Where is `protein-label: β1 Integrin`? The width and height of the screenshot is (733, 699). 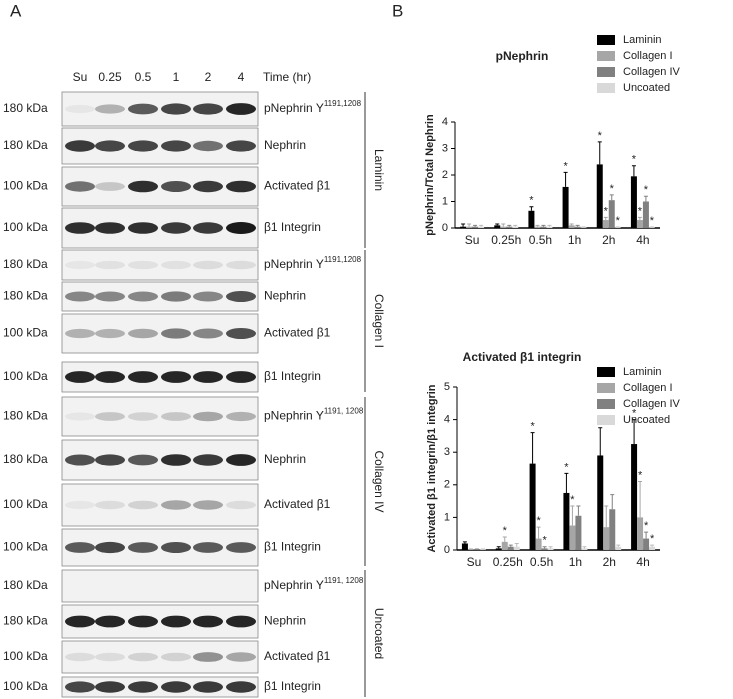 protein-label: β1 Integrin is located at coordinates (292, 686).